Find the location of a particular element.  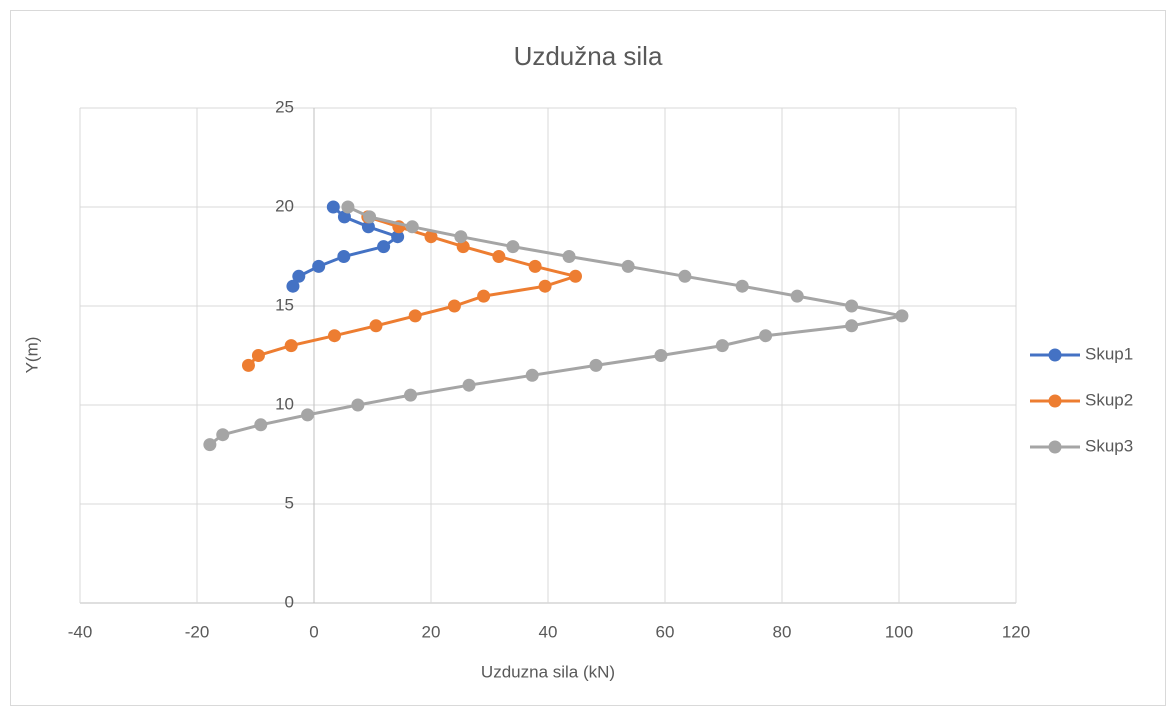

legend-label: Skup1 is located at coordinates (1109, 353).